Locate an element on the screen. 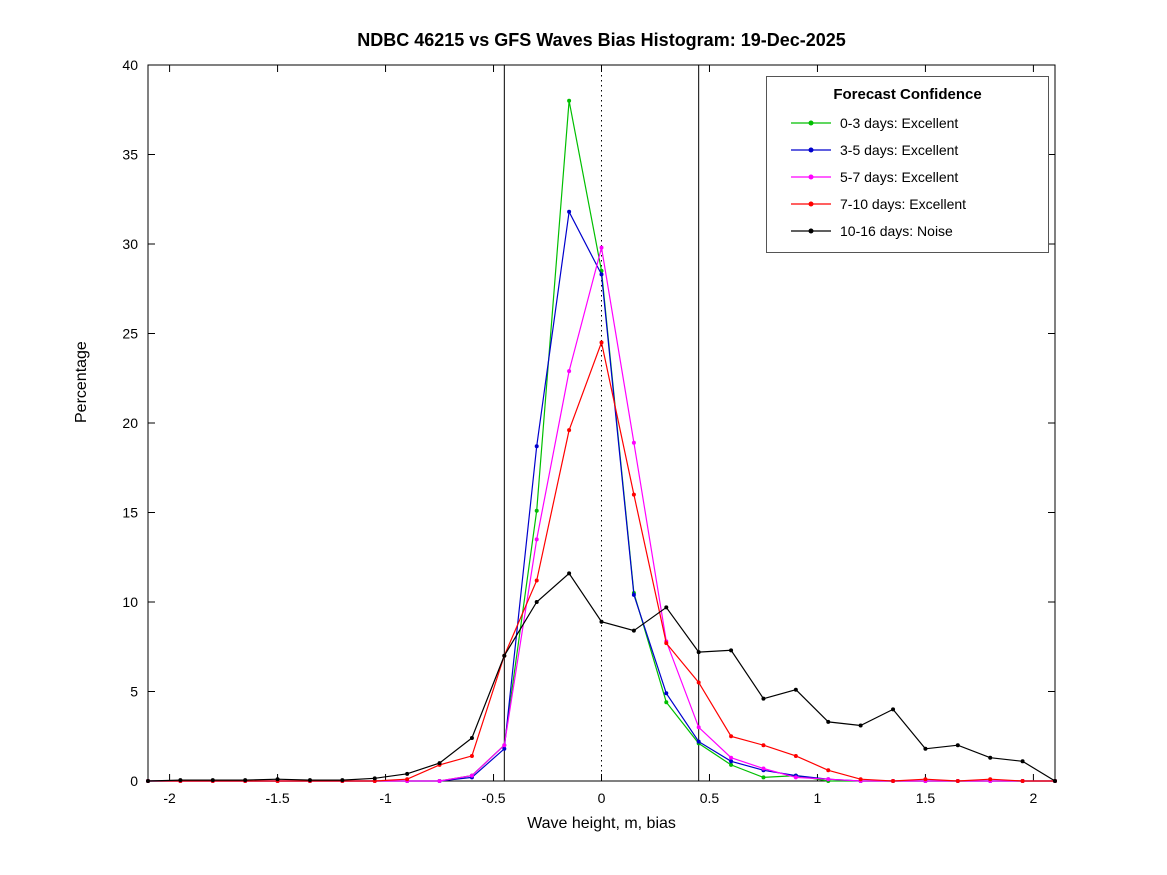  x-tick-label: -1 is located at coordinates (385, 798).